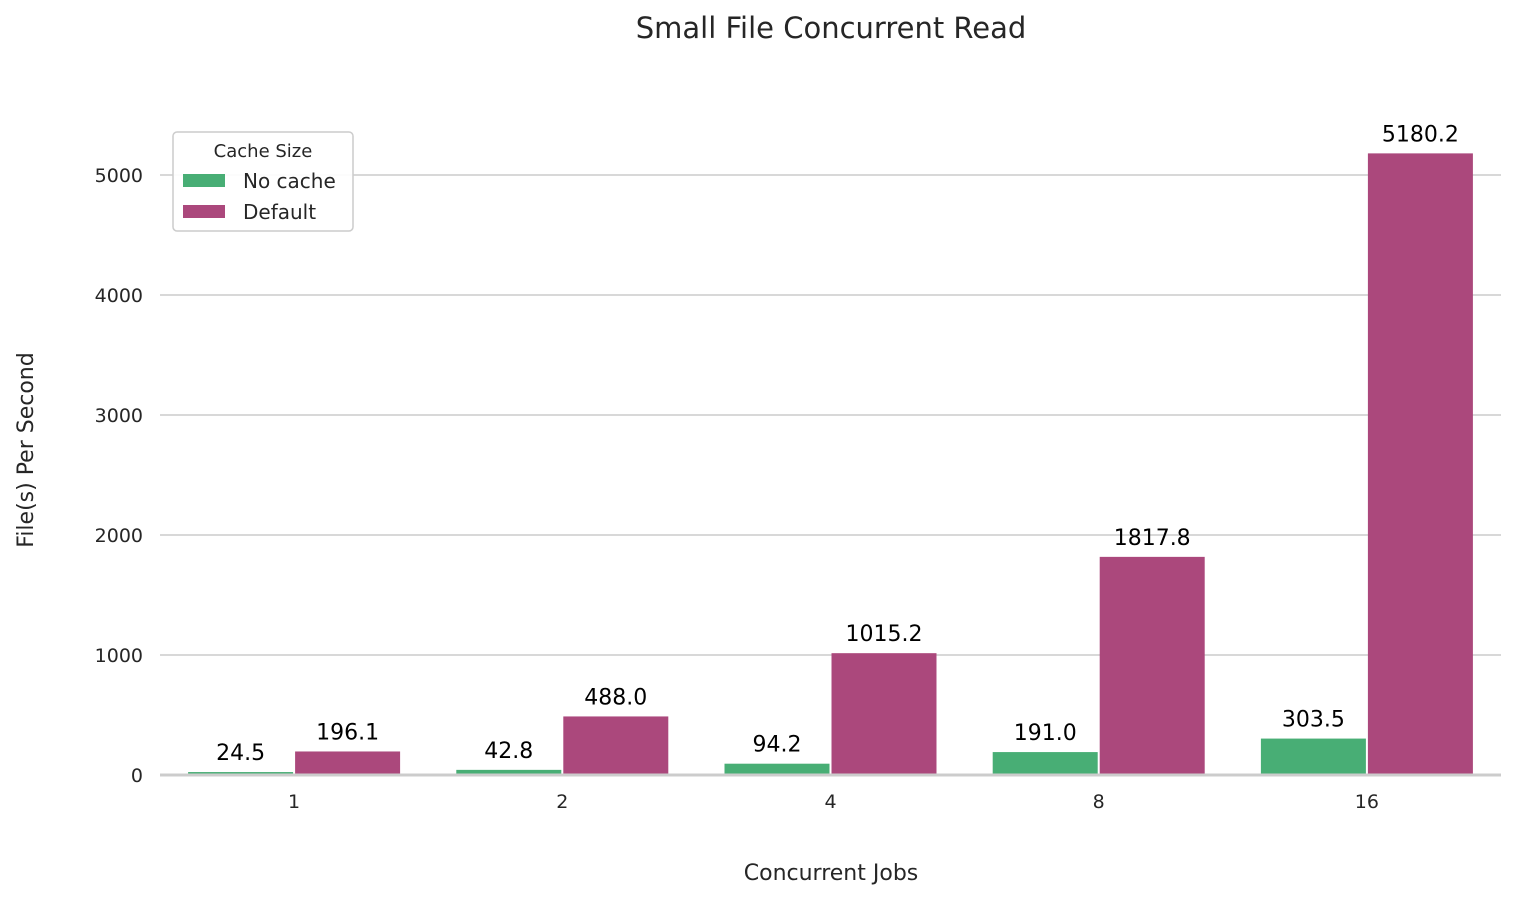  Describe the element at coordinates (347, 732) in the screenshot. I see `data-label: 196.1` at that location.